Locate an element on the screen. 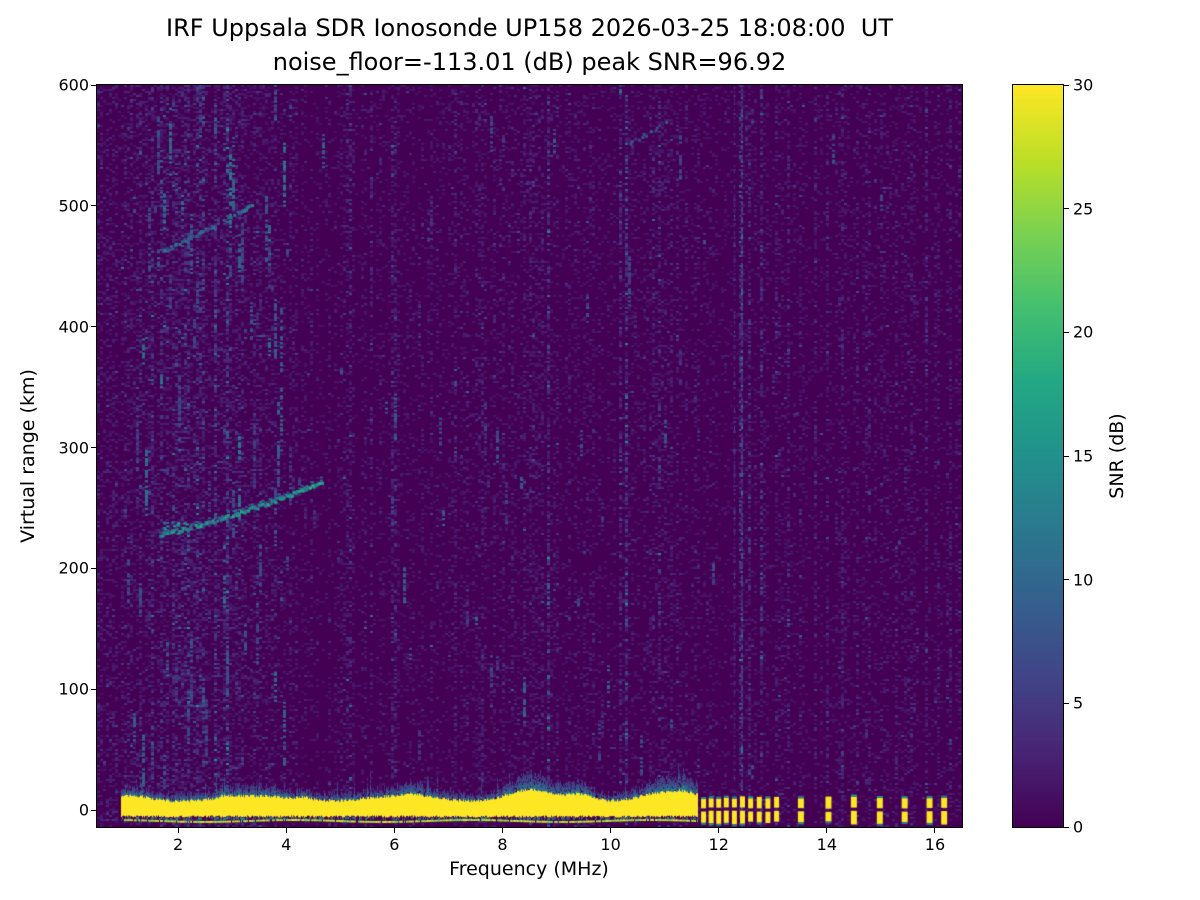 The width and height of the screenshot is (1200, 900). colorbar-tick-label: 15 is located at coordinates (1083, 456).